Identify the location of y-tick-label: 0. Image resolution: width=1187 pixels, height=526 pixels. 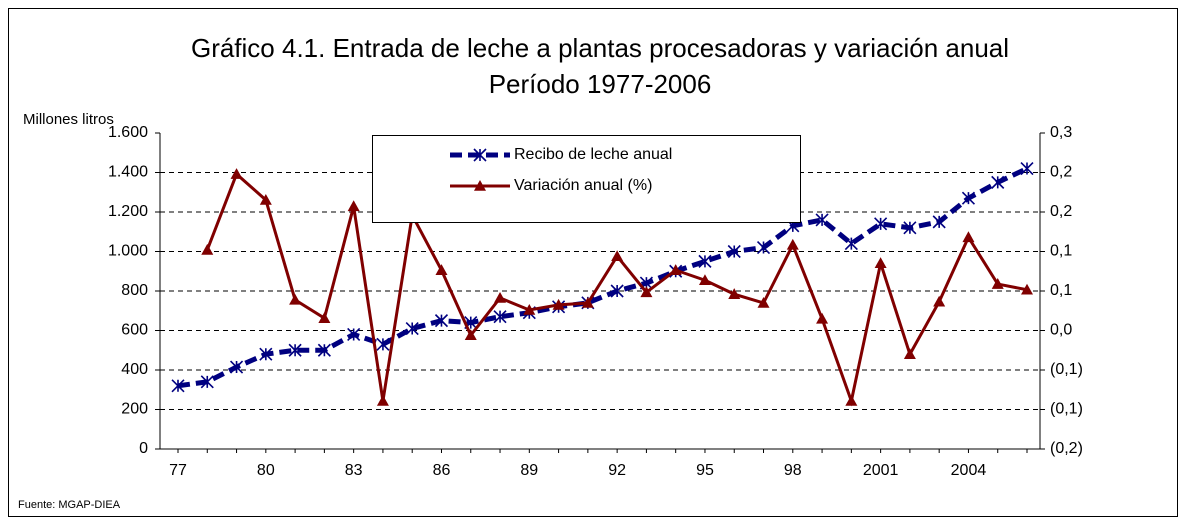
(143, 448).